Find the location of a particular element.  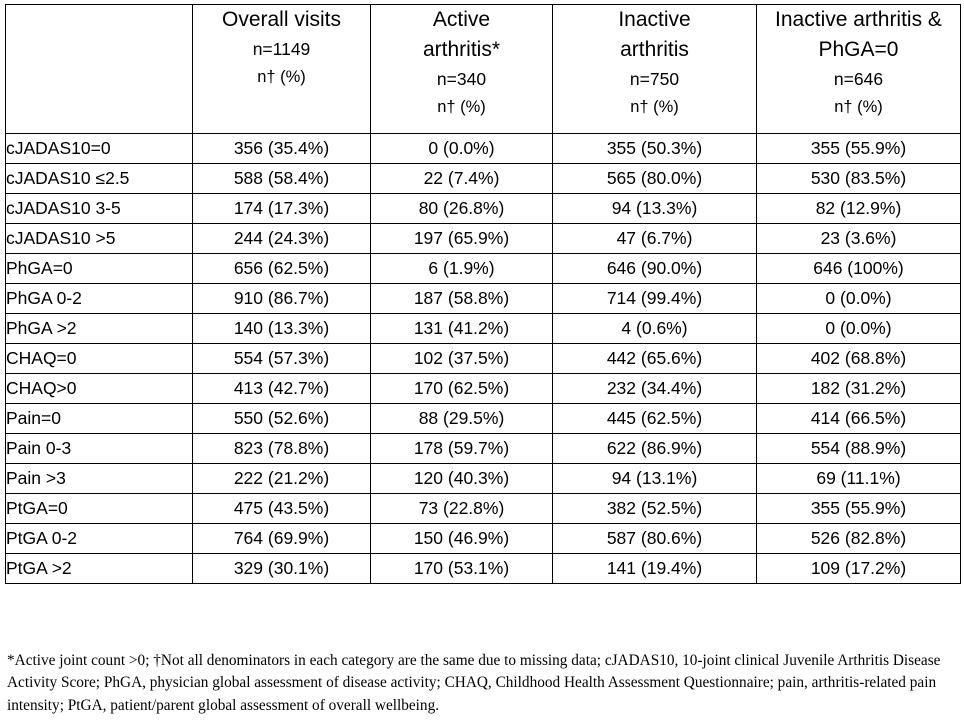

table-cell: 764 (69.9%) is located at coordinates (281, 538).